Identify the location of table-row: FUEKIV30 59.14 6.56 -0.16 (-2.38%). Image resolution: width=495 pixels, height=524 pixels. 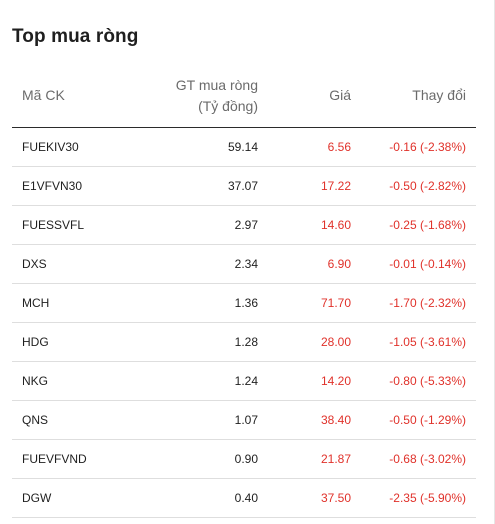
(244, 147).